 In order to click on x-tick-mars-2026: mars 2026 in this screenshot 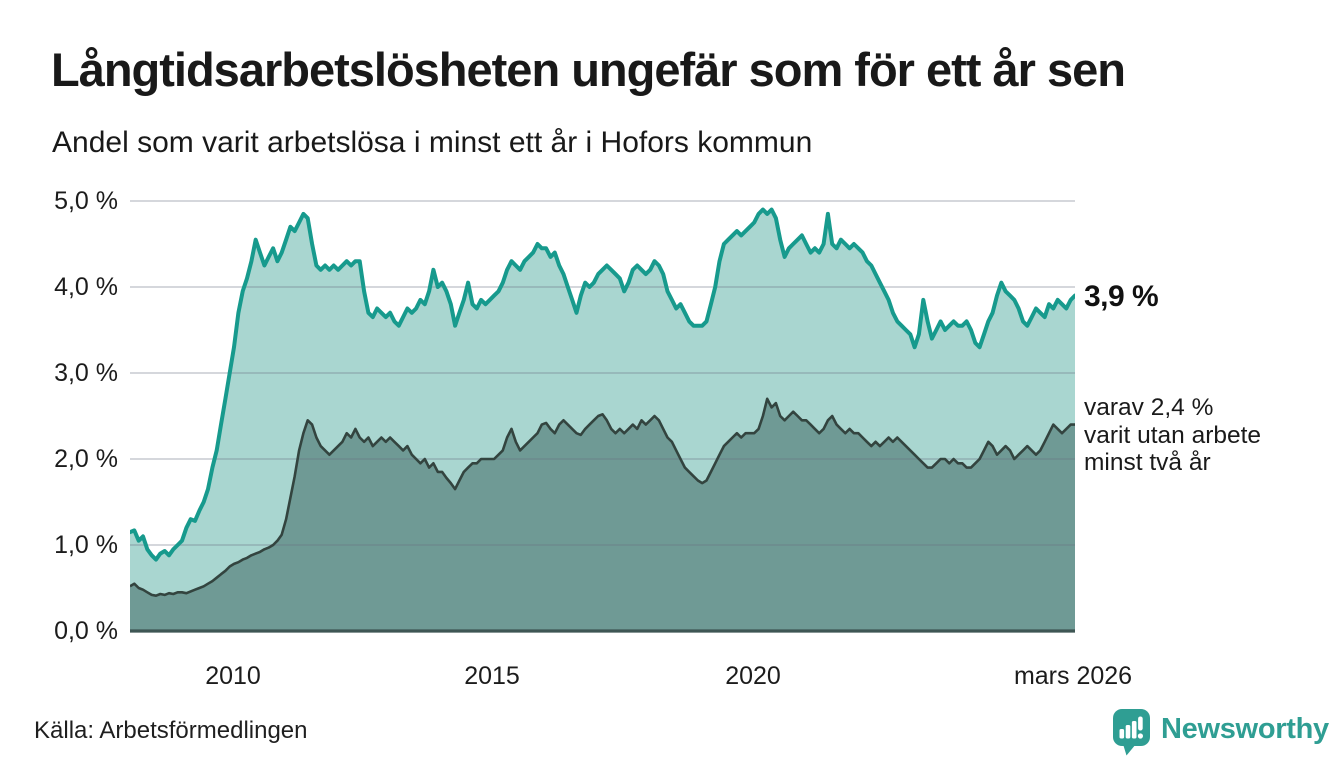, I will do `click(1073, 676)`.